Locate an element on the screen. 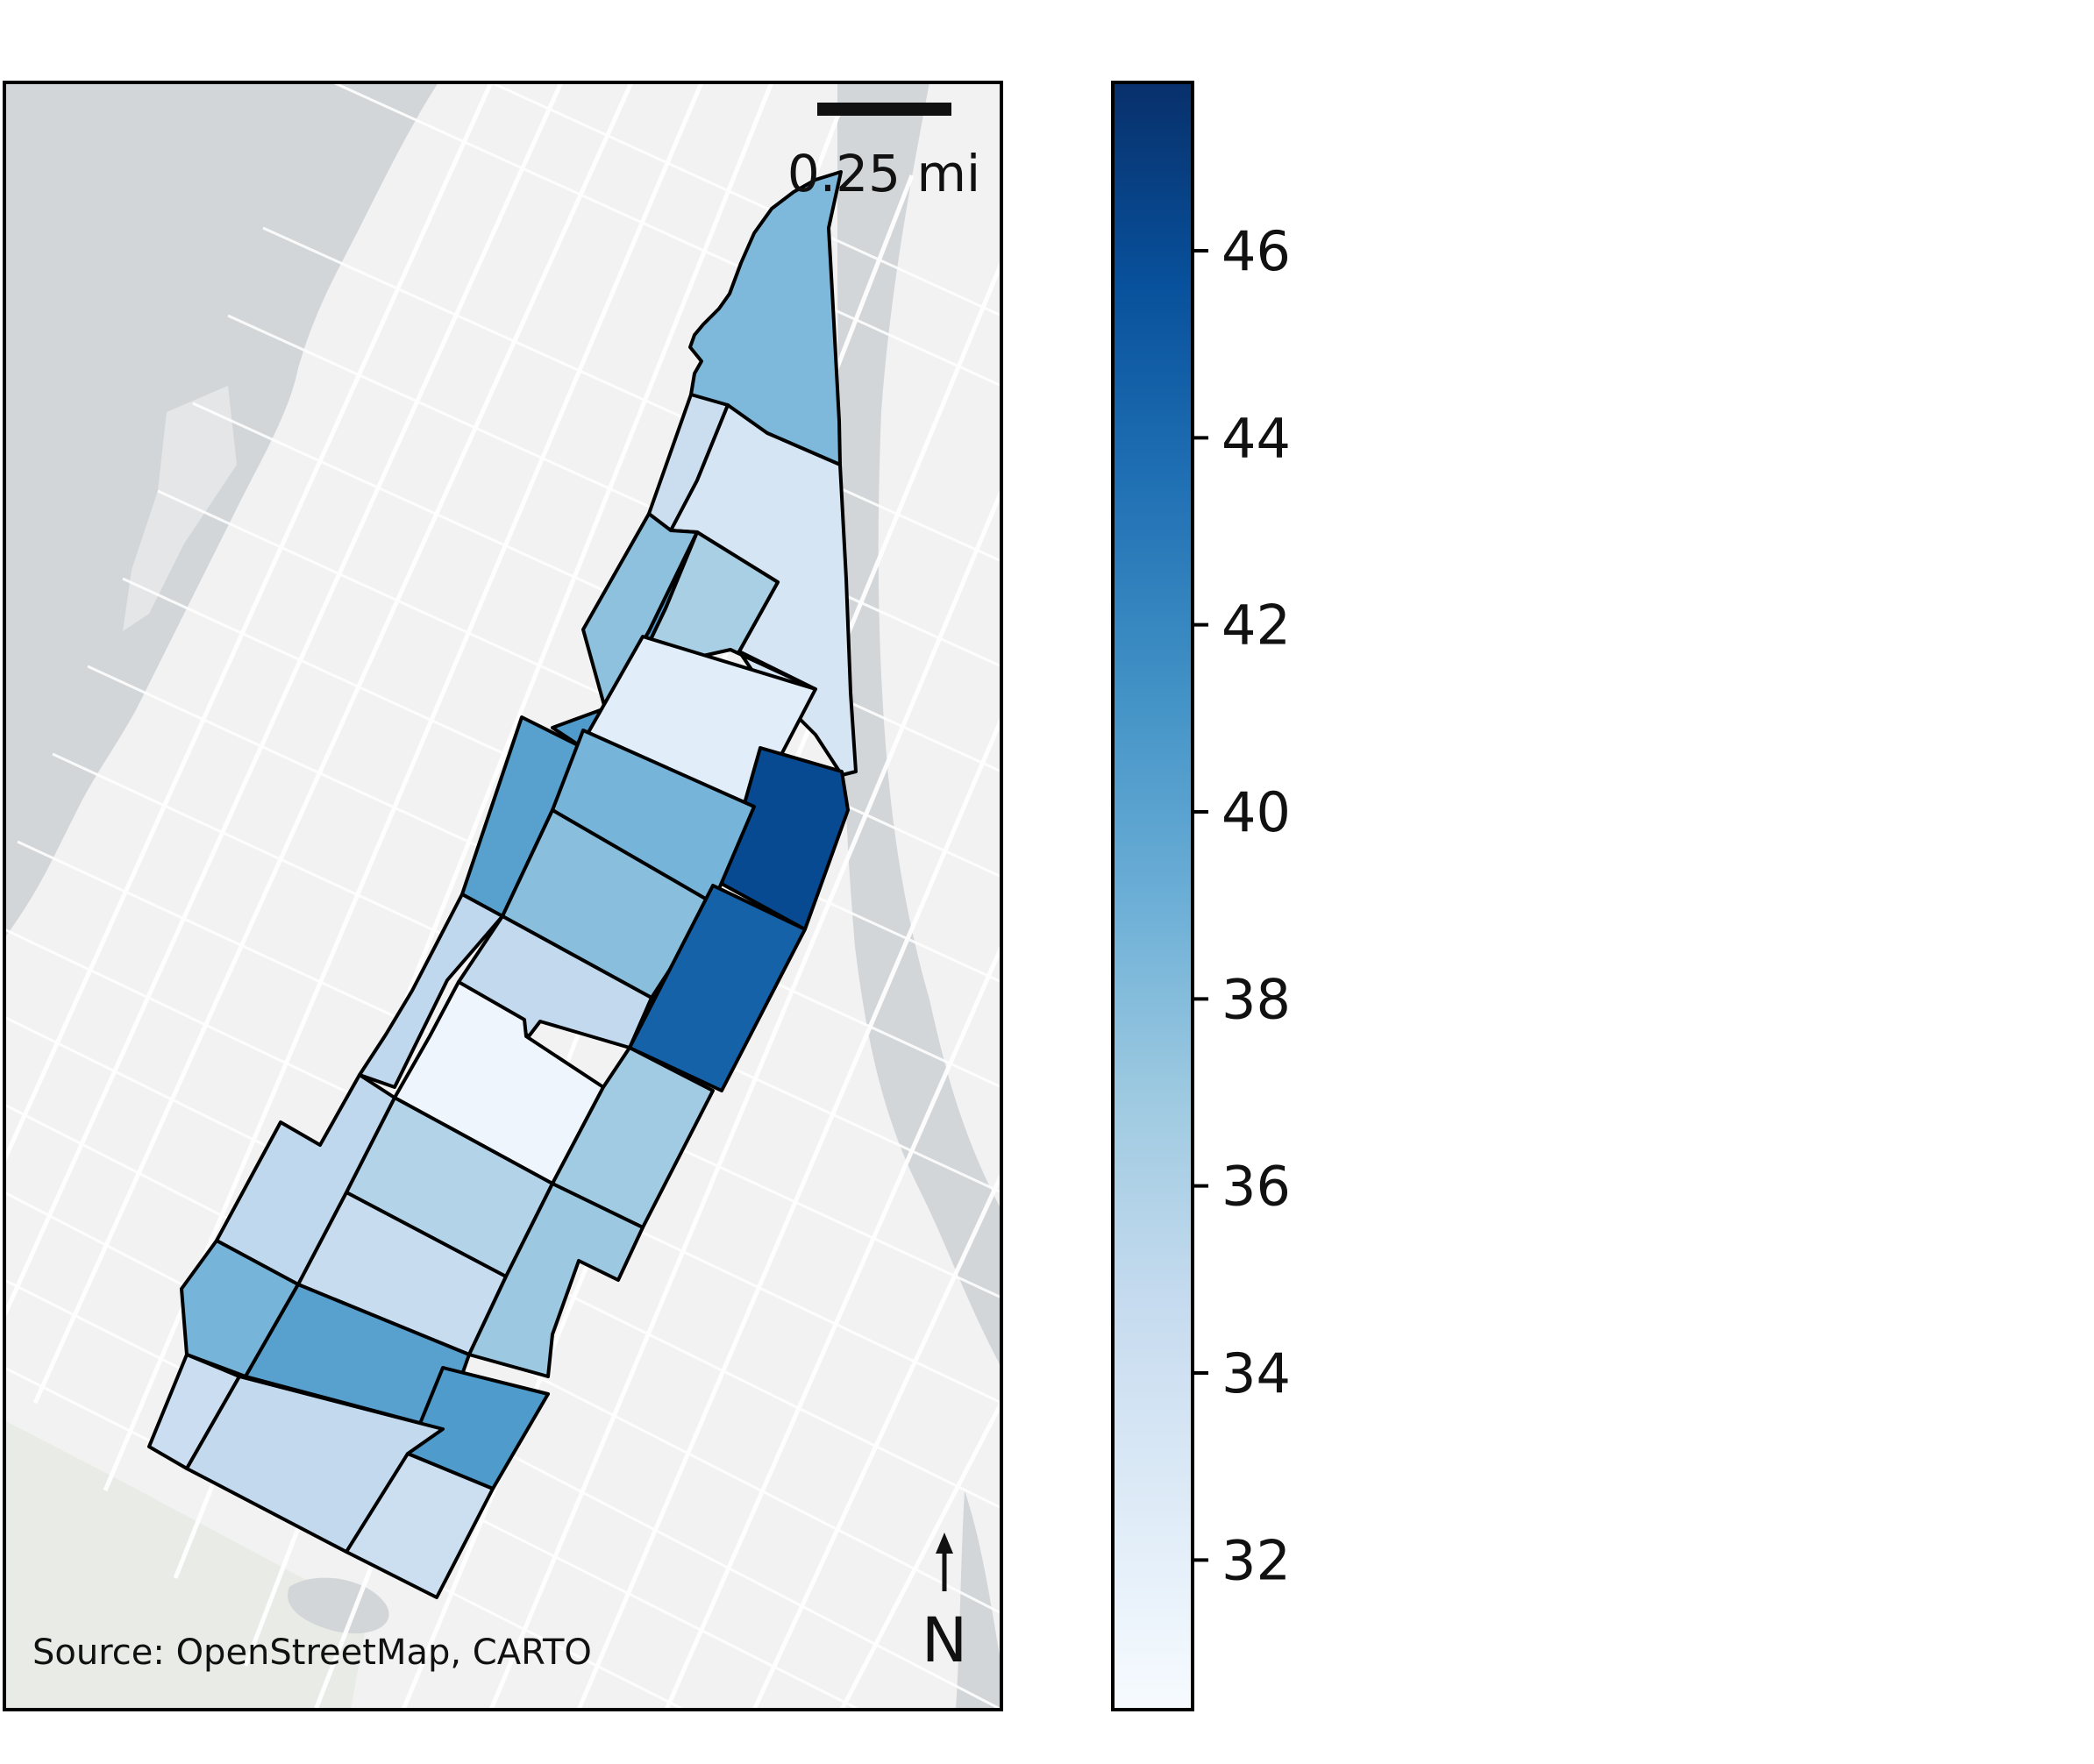 The width and height of the screenshot is (2094, 1764). colorbar-ramp is located at coordinates (1153, 896).